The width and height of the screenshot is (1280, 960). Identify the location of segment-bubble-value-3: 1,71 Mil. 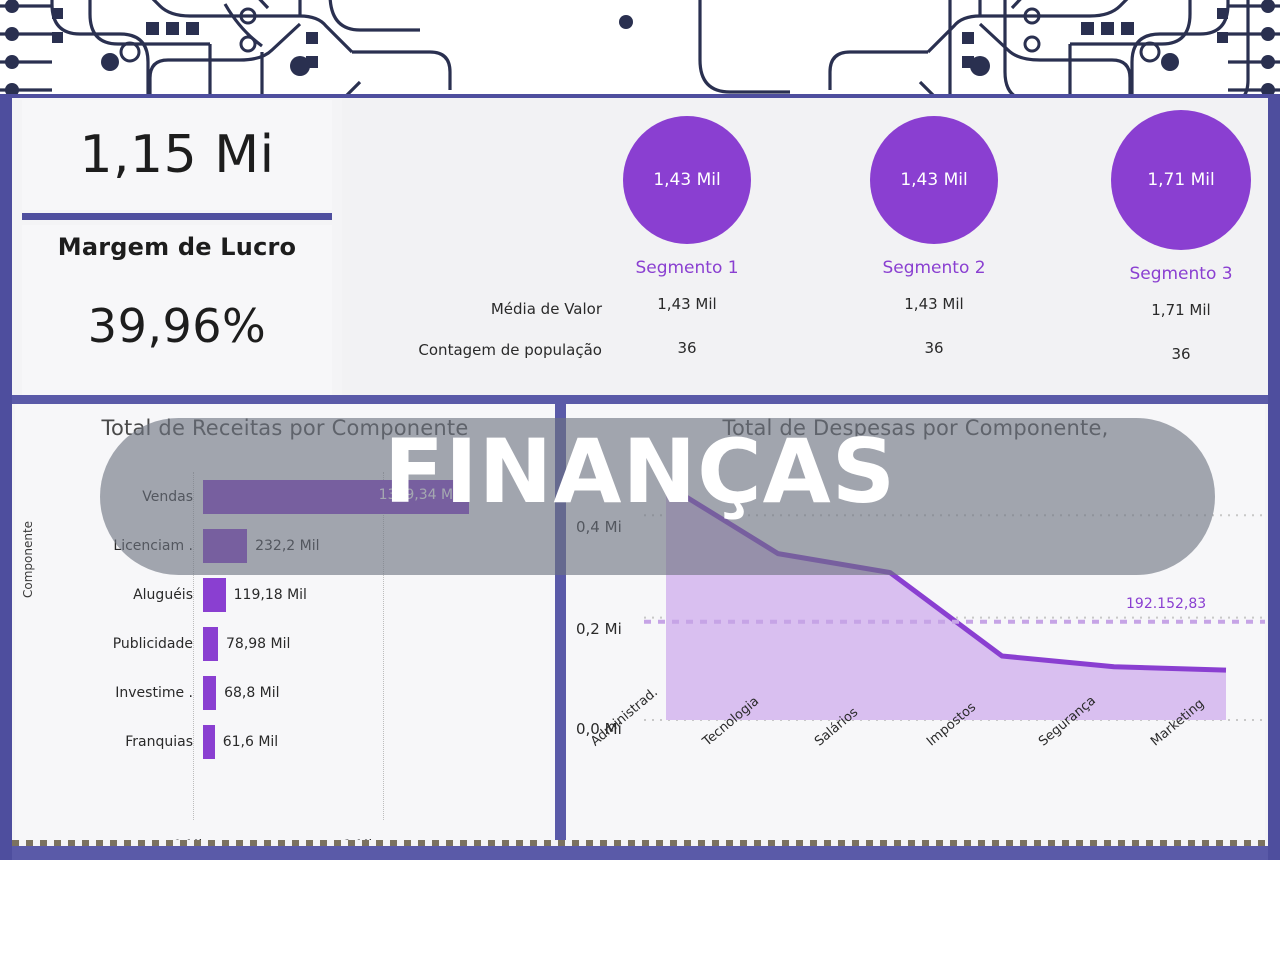
(1181, 180).